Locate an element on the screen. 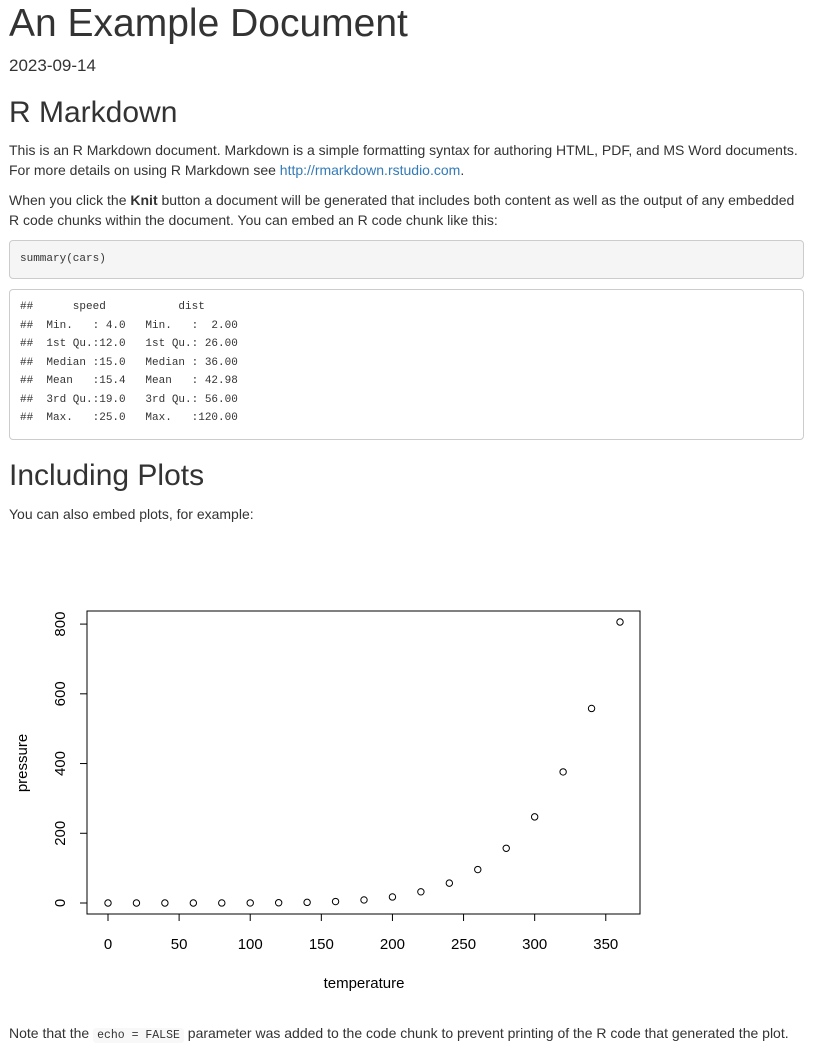  output-line: ## 3rd Qu.:19.0 3rd Qu.: 56.00 is located at coordinates (136, 399).